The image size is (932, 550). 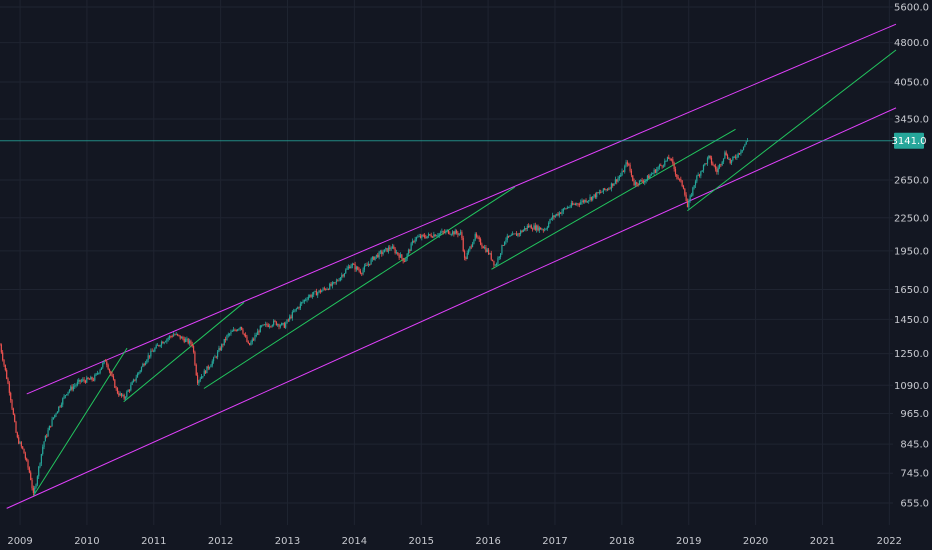 What do you see at coordinates (554, 541) in the screenshot?
I see `x-tick-label: 2017` at bounding box center [554, 541].